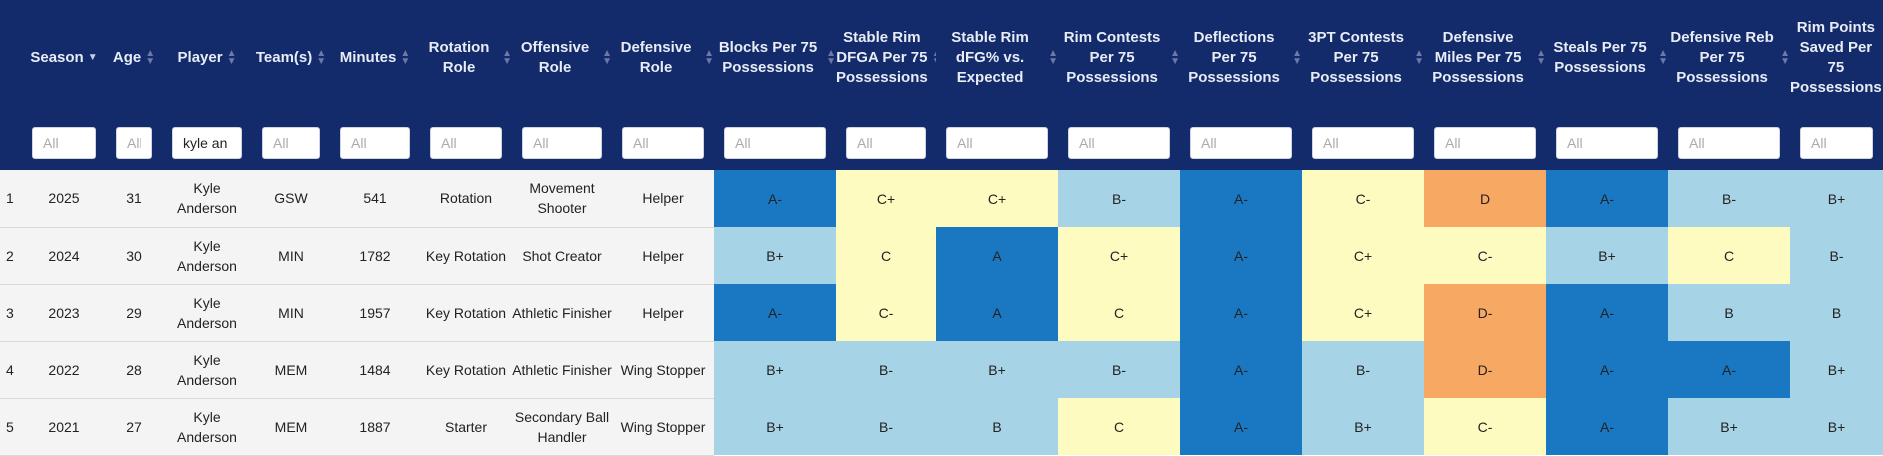  I want to click on column-header-deflections-per-75-possessions: Deflections Per 75 Possessions ▲ ▼, so click(1241, 57).